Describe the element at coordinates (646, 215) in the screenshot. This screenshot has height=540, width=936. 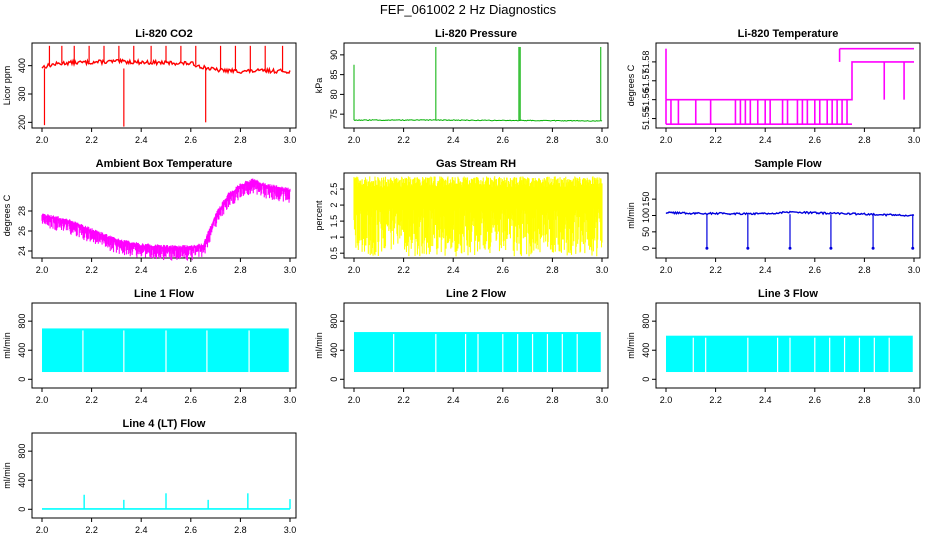
I see `y-tick-label: 100` at that location.